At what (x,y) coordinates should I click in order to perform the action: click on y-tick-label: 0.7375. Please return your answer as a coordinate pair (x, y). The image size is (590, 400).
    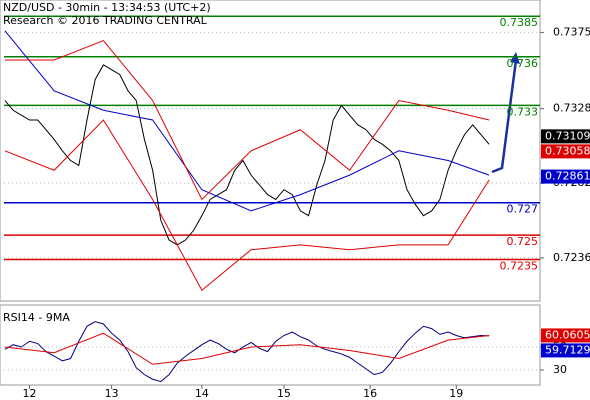
    Looking at the image, I should click on (571, 31).